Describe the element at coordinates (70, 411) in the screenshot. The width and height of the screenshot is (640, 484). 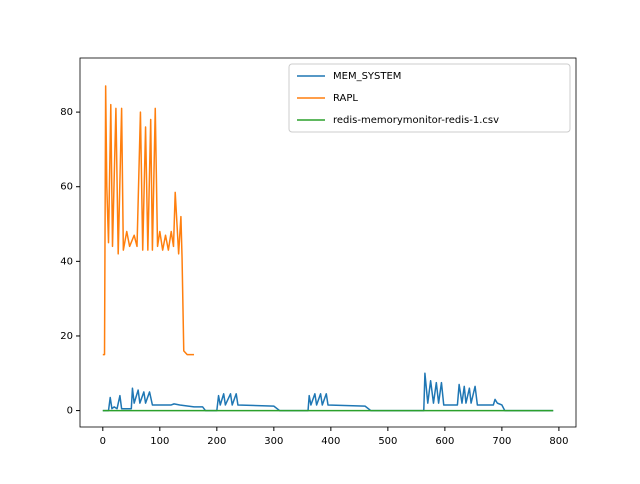
I see `y-tick-label: 0` at that location.